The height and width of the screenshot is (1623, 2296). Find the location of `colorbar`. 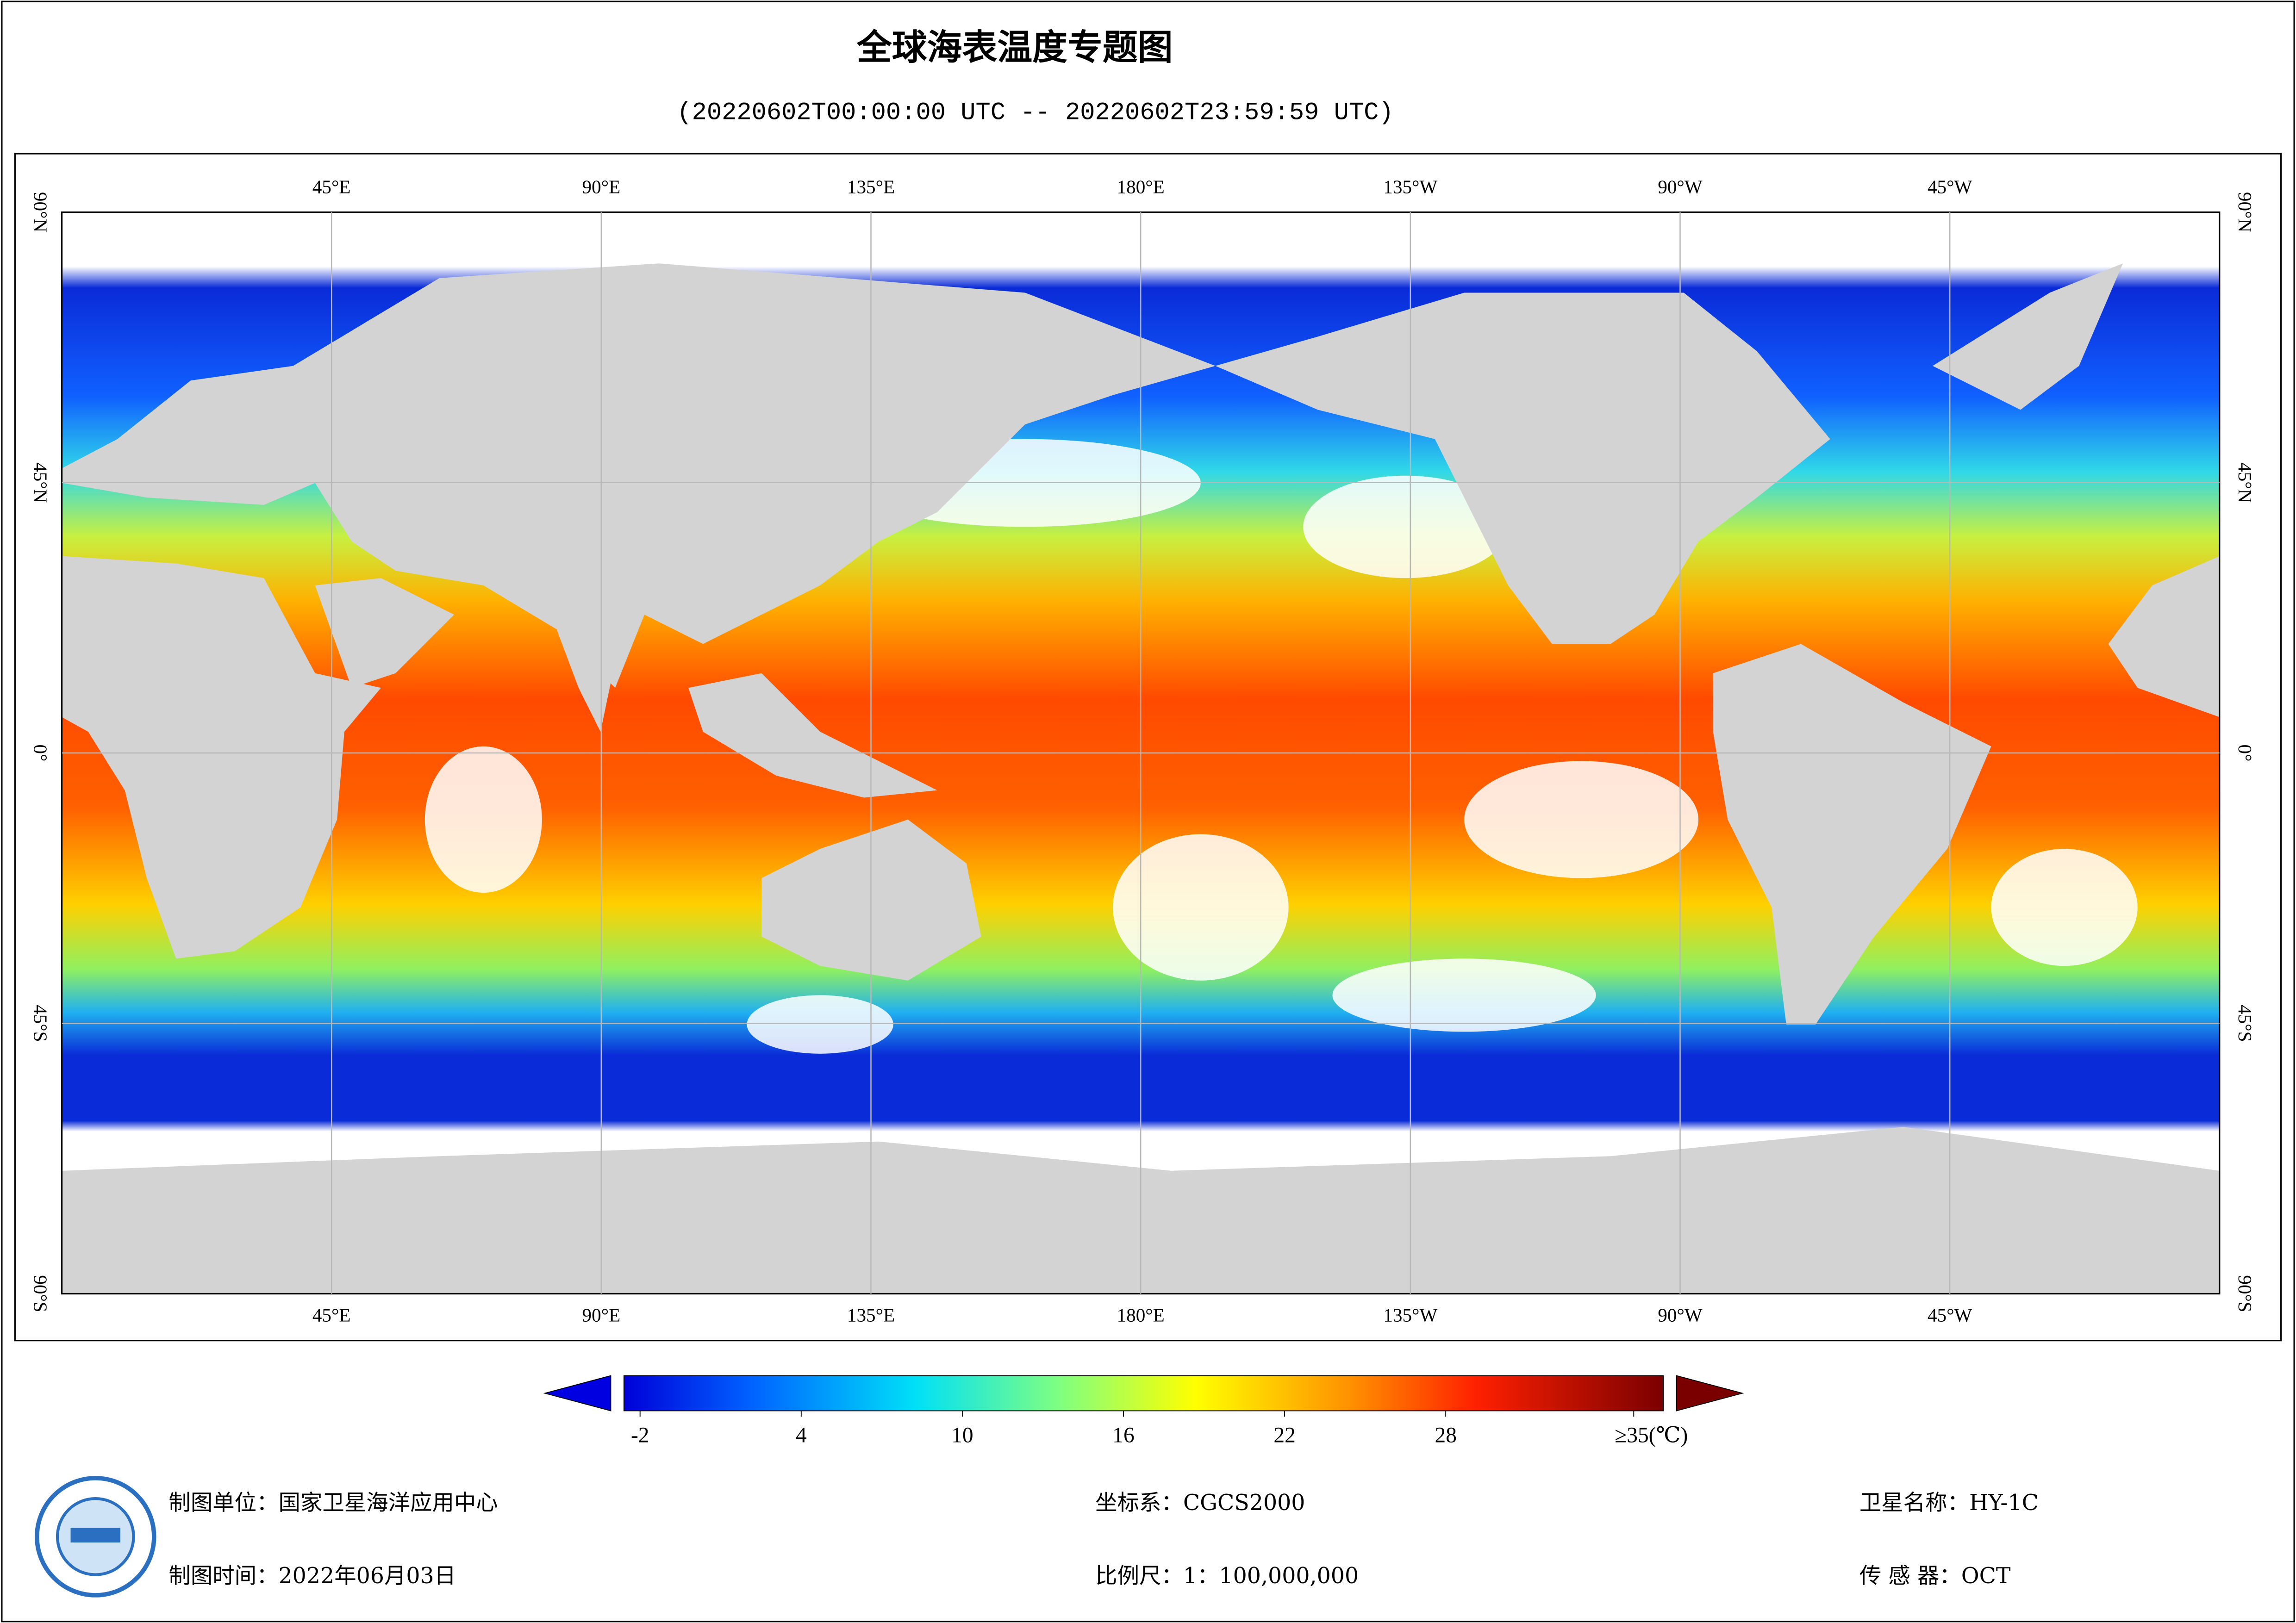

colorbar is located at coordinates (1143, 1393).